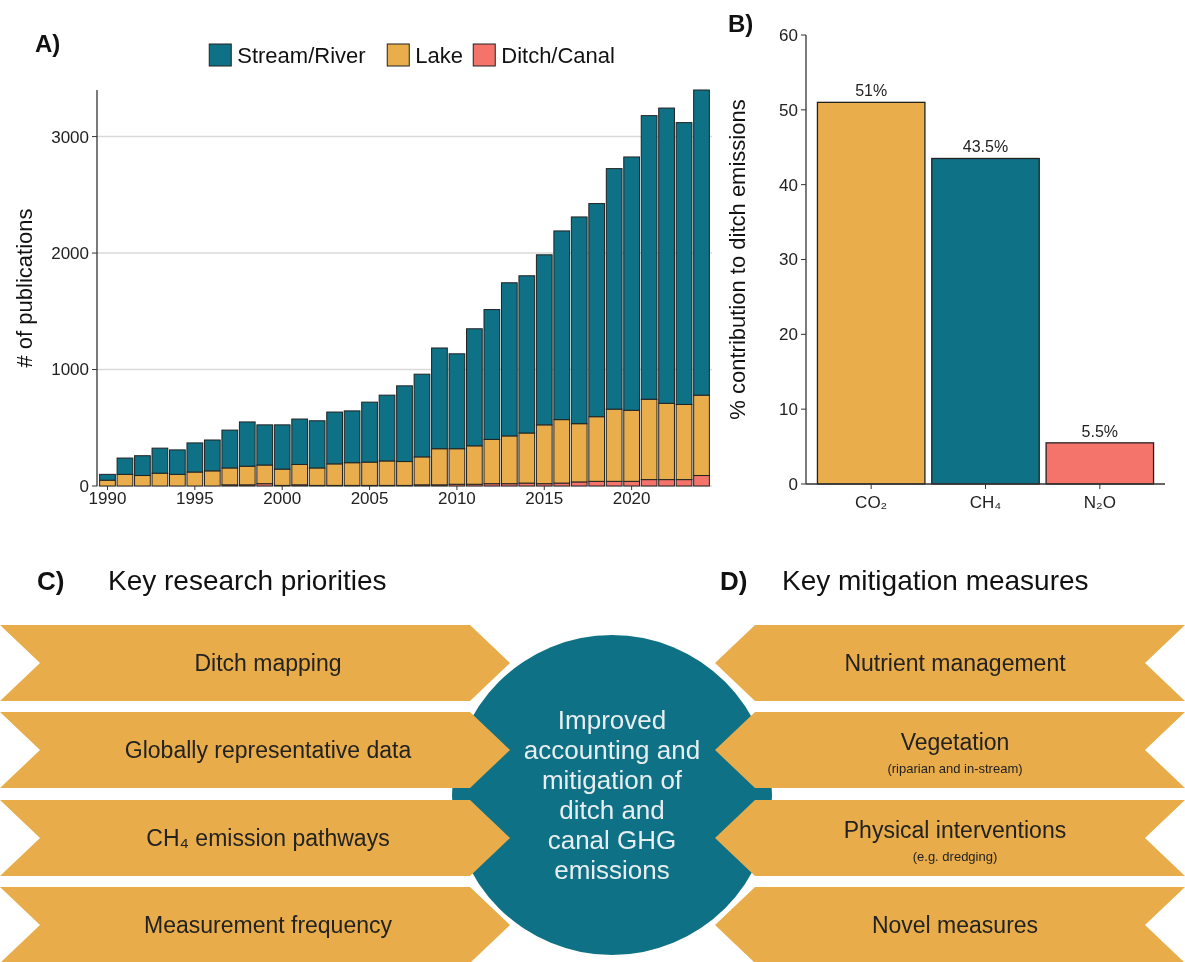 The width and height of the screenshot is (1185, 962). I want to click on data-label: 43.5%, so click(985, 147).